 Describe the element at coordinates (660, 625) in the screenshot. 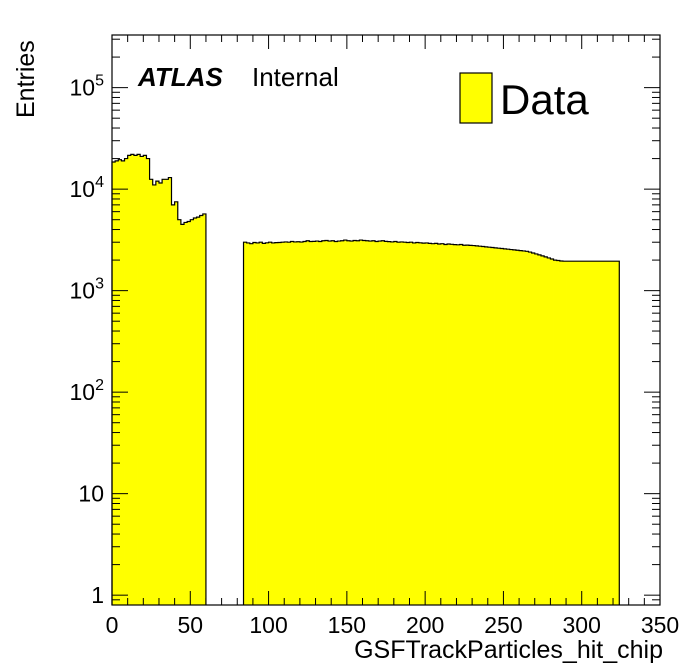

I see `x-tick-label: 350` at that location.